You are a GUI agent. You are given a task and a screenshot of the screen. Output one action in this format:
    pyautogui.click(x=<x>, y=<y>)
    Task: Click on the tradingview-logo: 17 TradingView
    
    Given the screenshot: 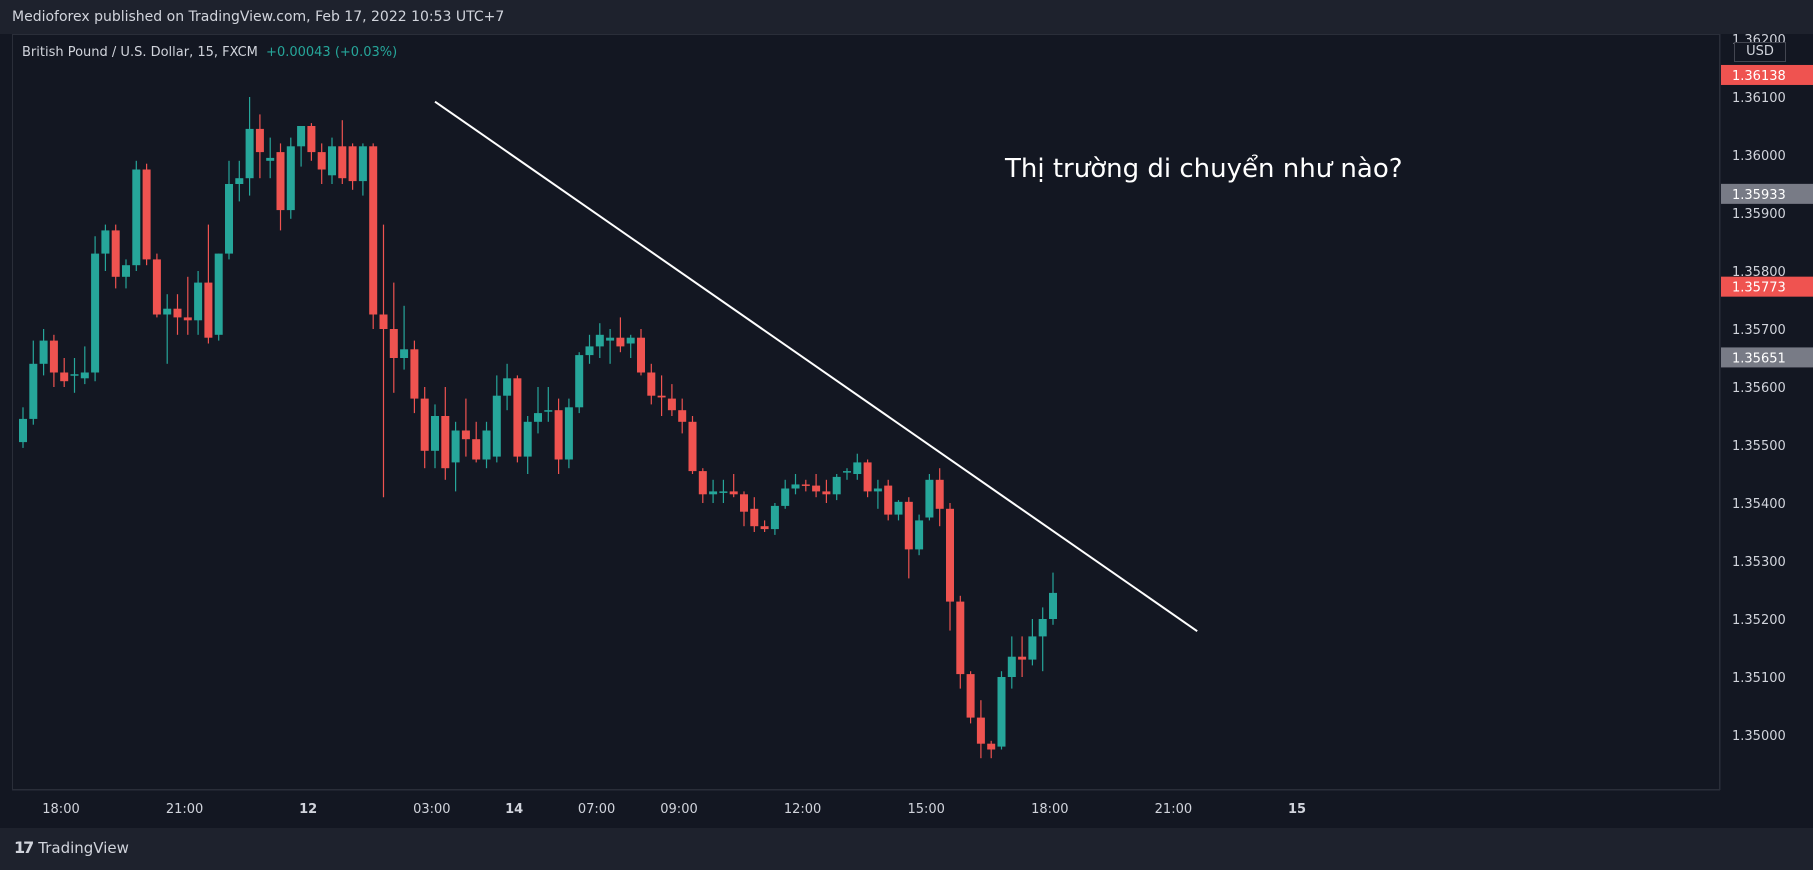 What is the action you would take?
    pyautogui.click(x=71, y=847)
    